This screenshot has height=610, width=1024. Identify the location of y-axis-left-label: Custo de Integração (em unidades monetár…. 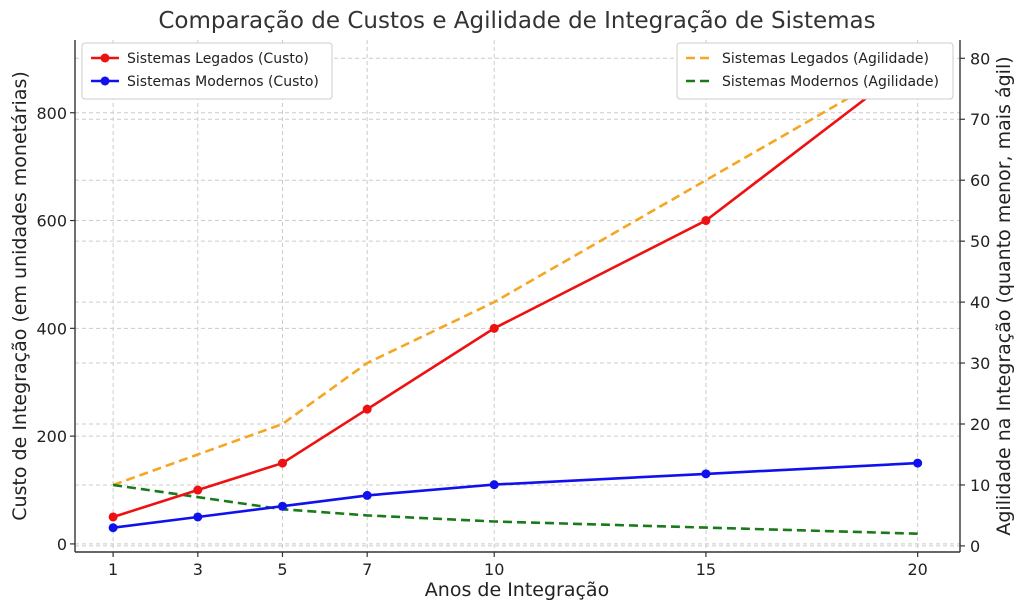
(20, 296).